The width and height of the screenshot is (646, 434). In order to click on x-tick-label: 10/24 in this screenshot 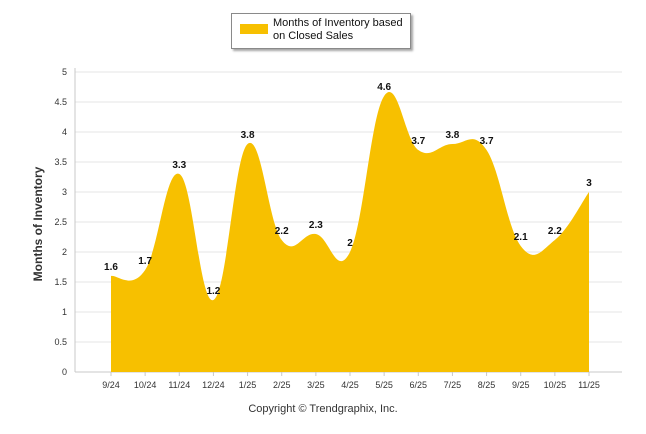, I will do `click(145, 385)`.